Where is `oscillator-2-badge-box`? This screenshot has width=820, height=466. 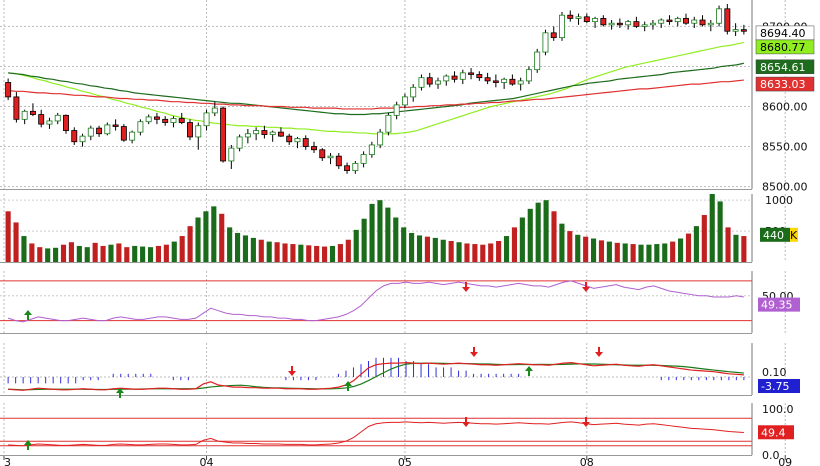
oscillator-2-badge-box is located at coordinates (776, 432).